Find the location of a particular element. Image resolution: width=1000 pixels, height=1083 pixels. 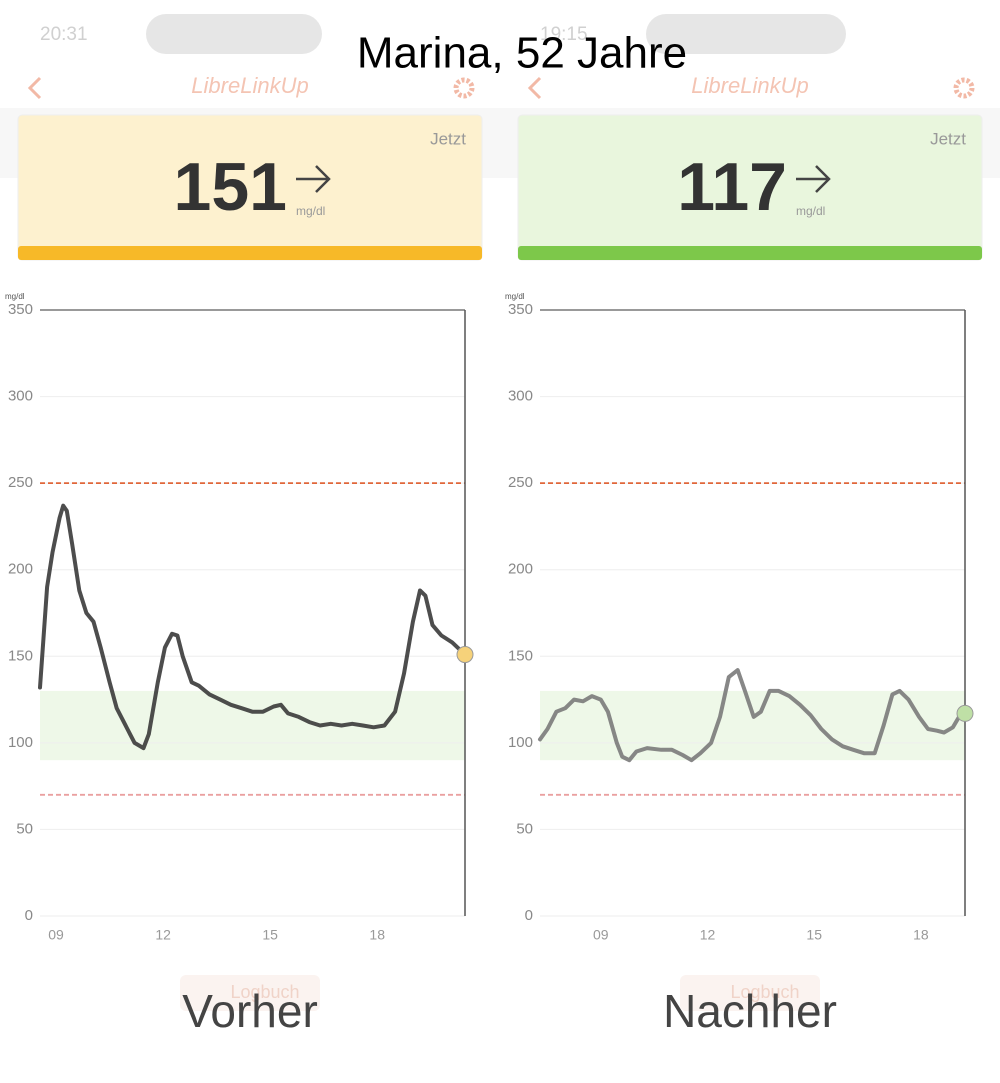

status-time: 20:31 is located at coordinates (64, 34).